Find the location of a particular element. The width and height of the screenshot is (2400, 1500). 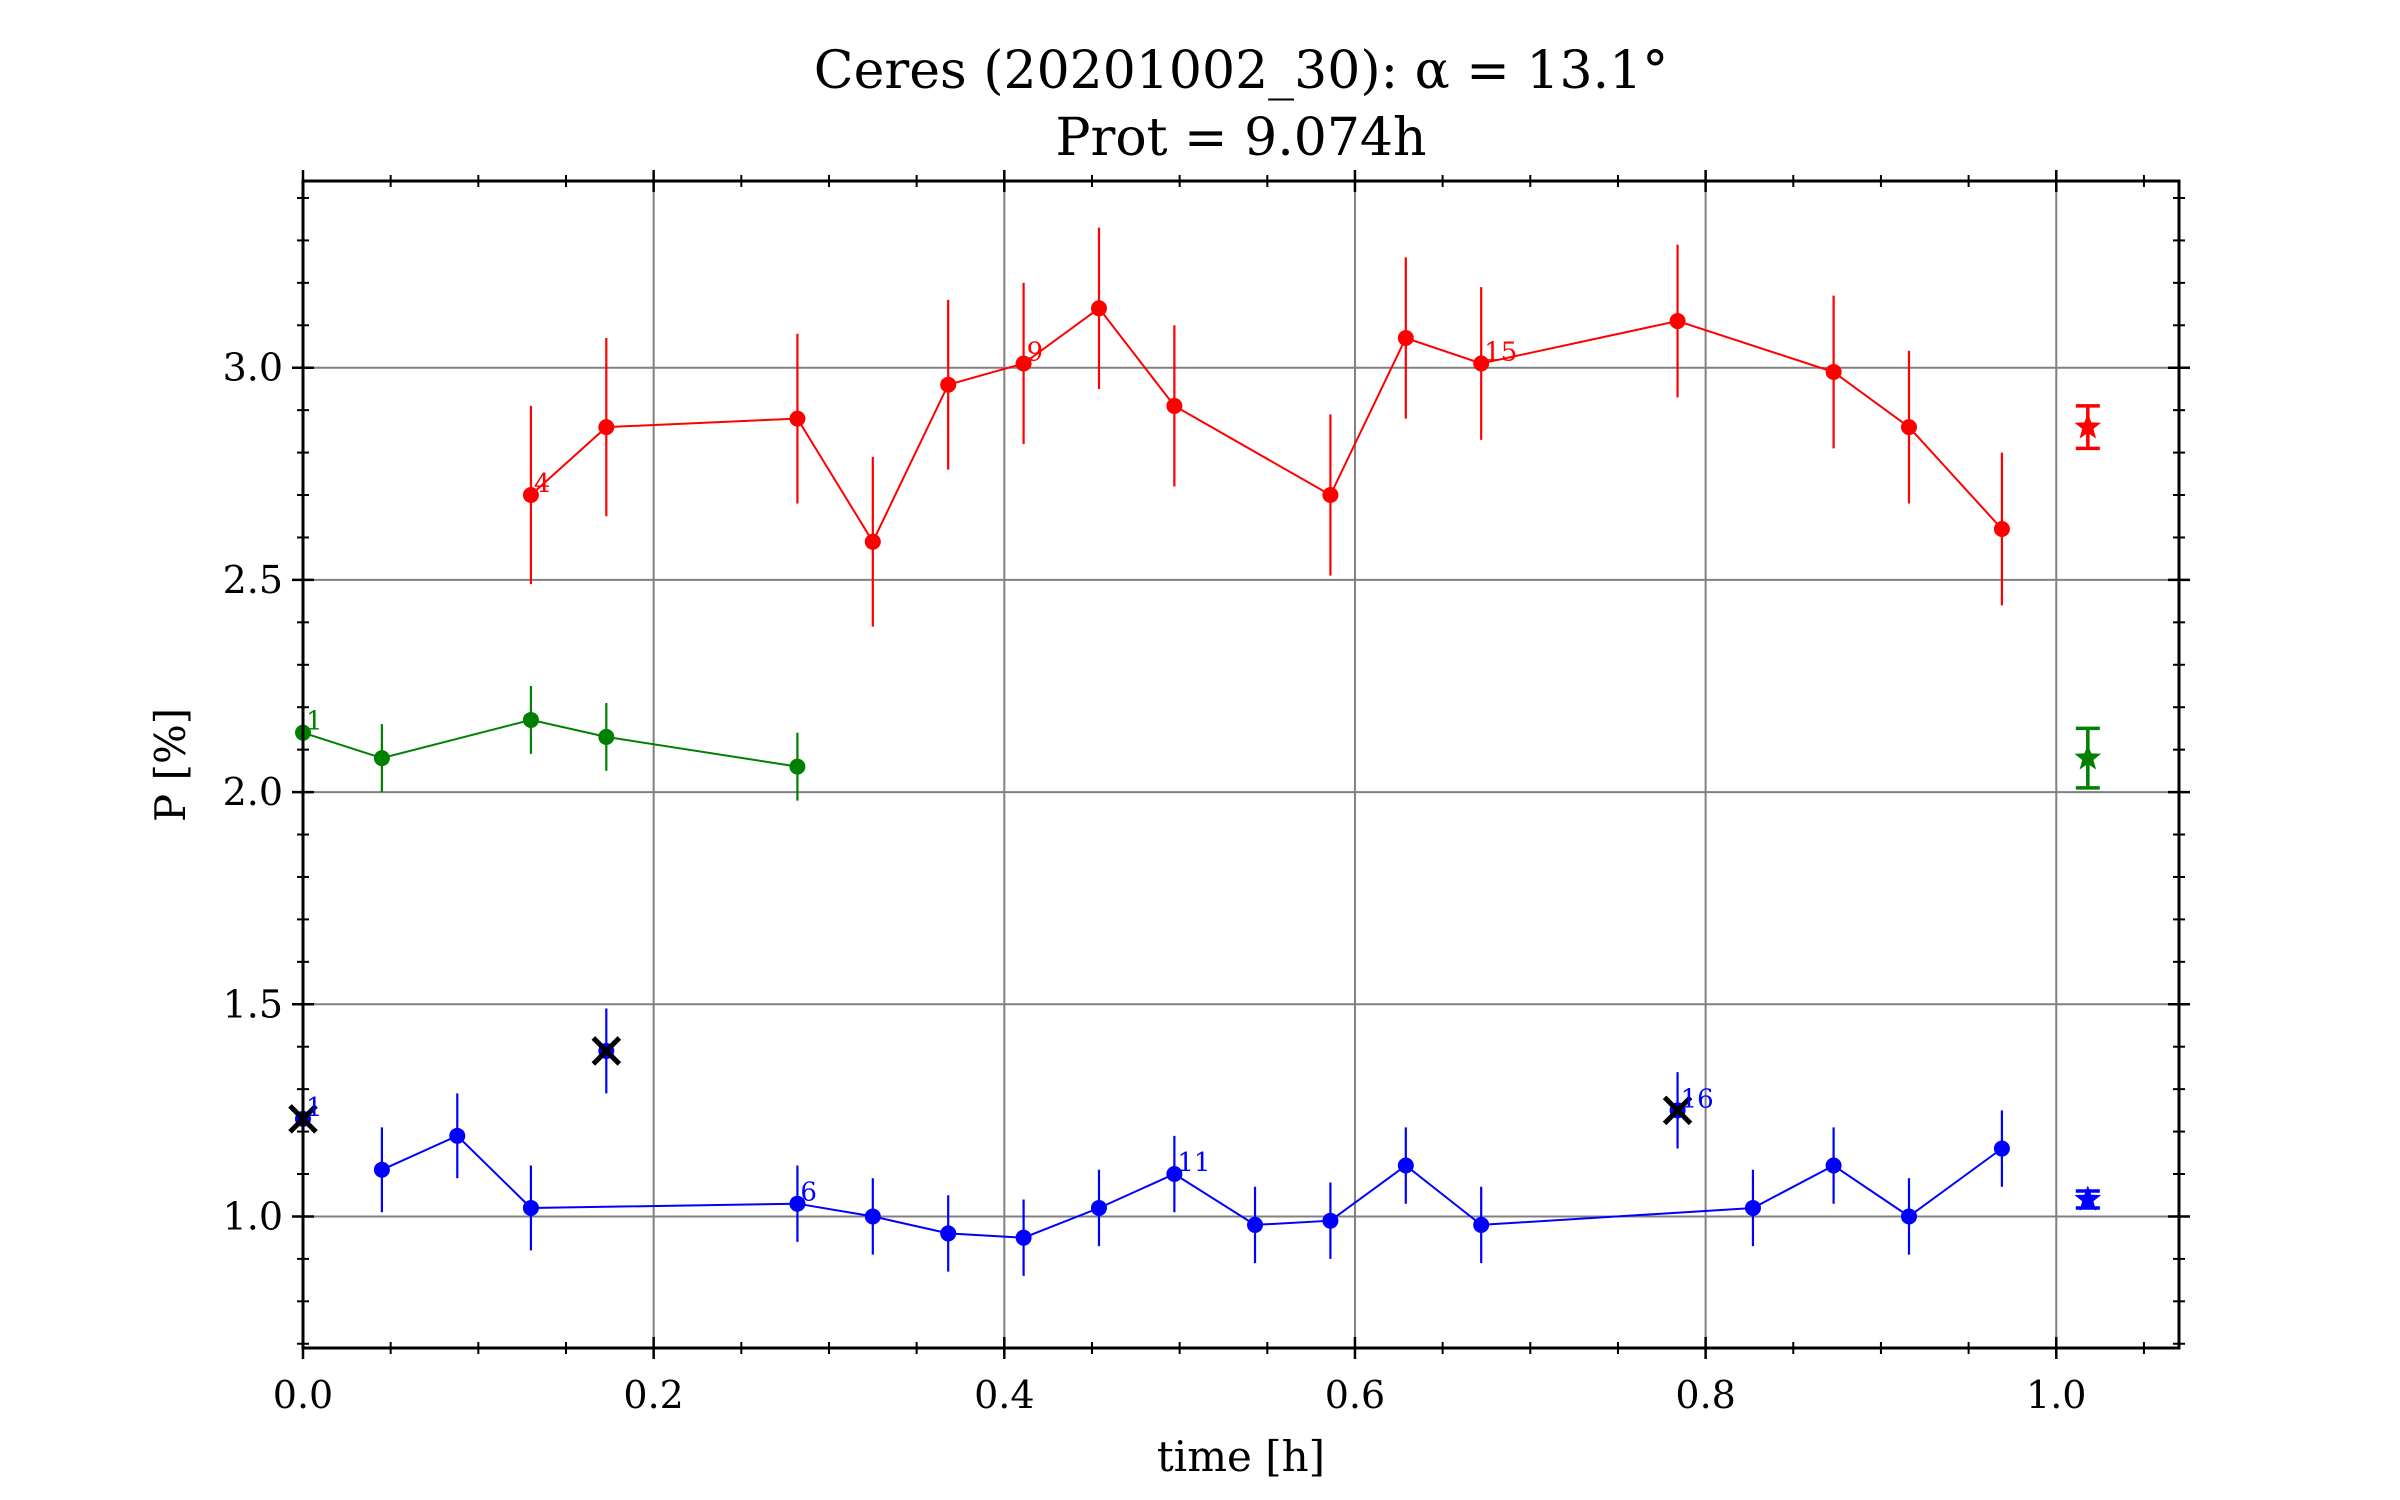

series-line is located at coordinates (1266, 425).